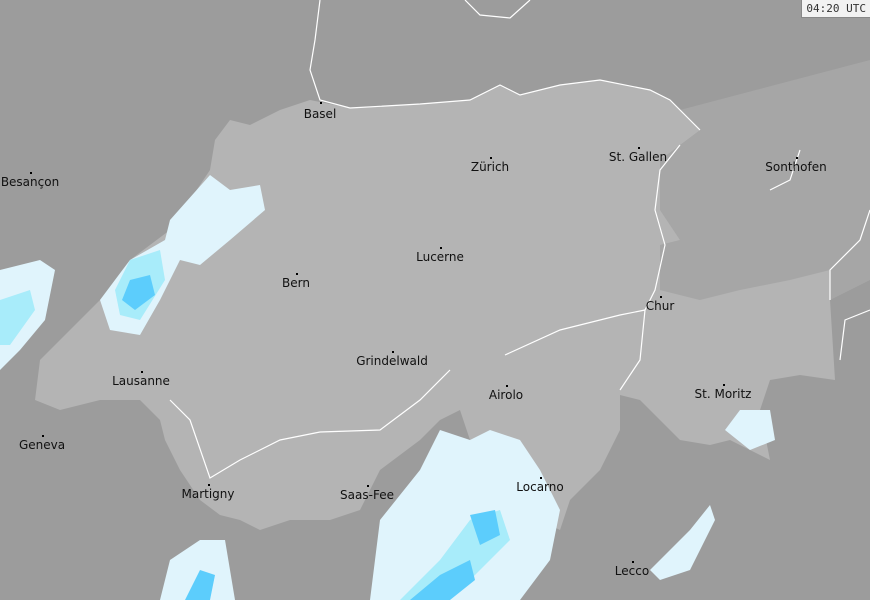 This screenshot has height=600, width=870. I want to click on city-label-bern: Bern, so click(296, 283).